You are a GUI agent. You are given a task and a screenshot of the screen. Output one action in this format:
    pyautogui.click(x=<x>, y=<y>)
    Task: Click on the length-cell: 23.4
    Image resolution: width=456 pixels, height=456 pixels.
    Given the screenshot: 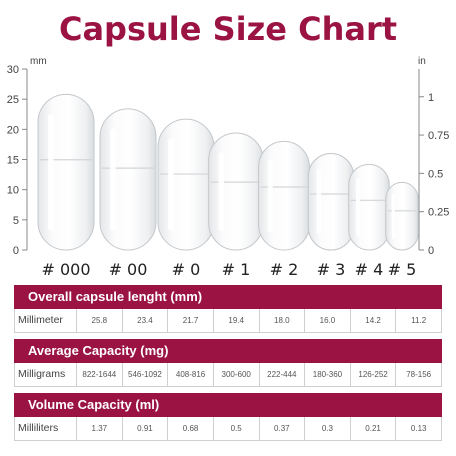 What is the action you would take?
    pyautogui.click(x=146, y=320)
    